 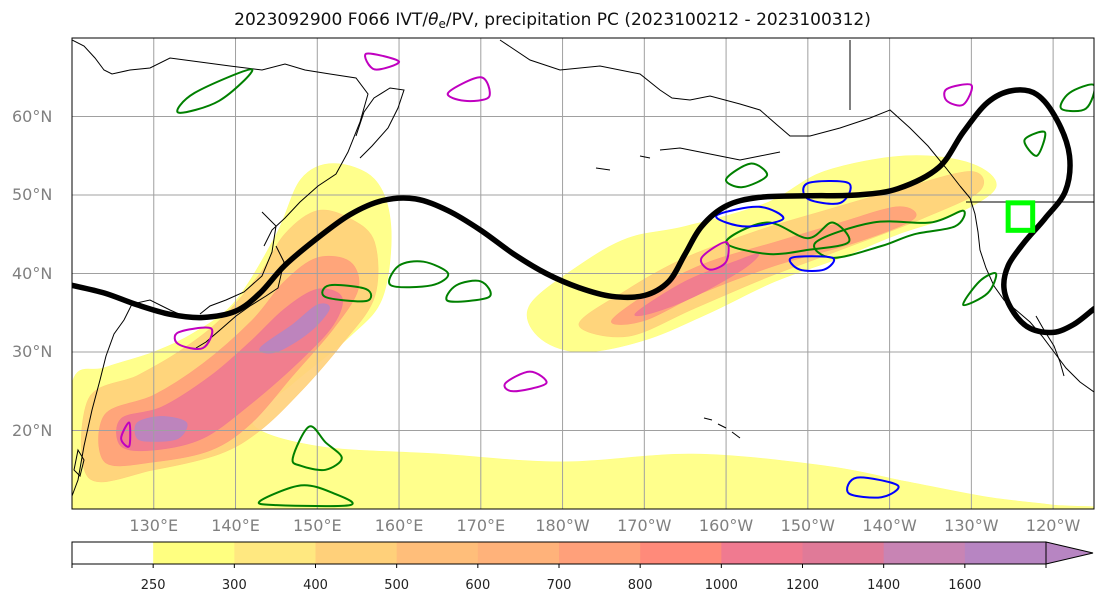 What do you see at coordinates (559, 585) in the screenshot?
I see `colorbar-tick-label: 700` at bounding box center [559, 585].